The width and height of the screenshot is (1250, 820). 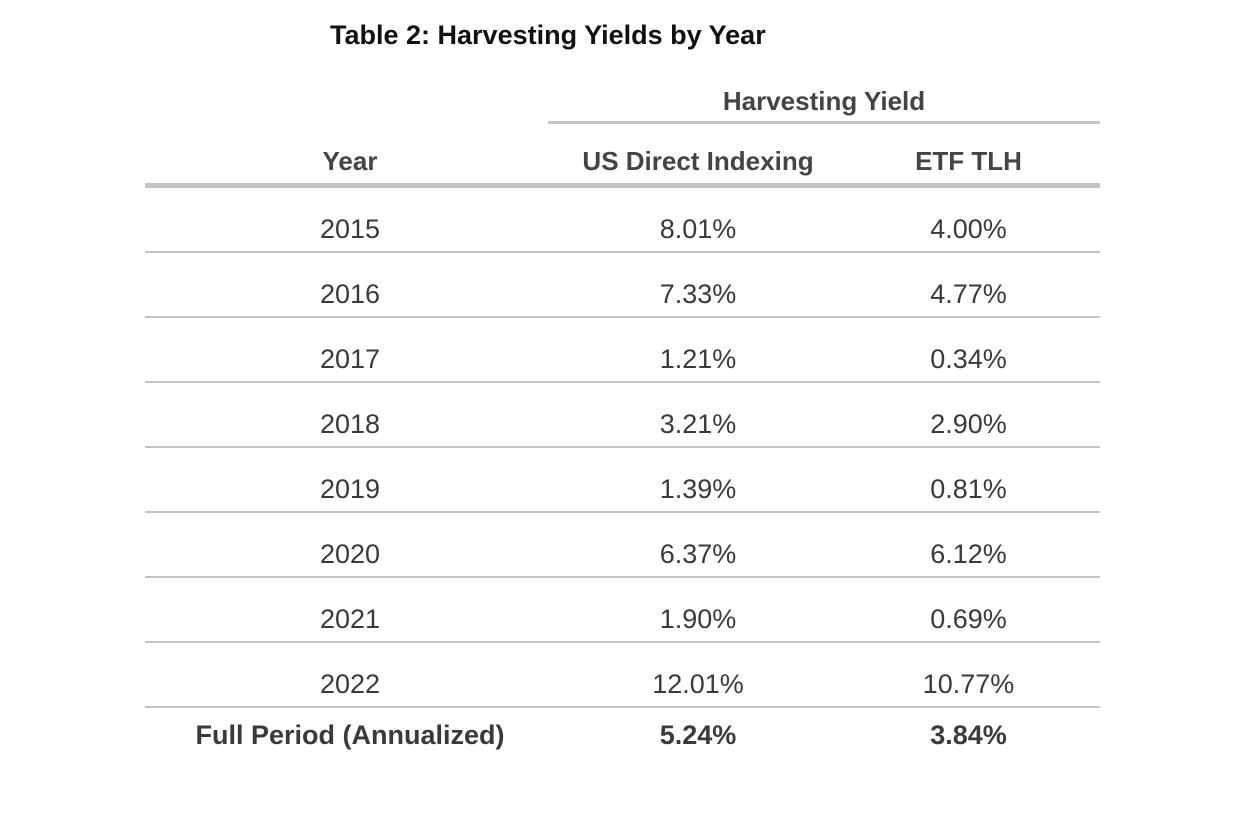 I want to click on column-header-year: Year, so click(x=350, y=161).